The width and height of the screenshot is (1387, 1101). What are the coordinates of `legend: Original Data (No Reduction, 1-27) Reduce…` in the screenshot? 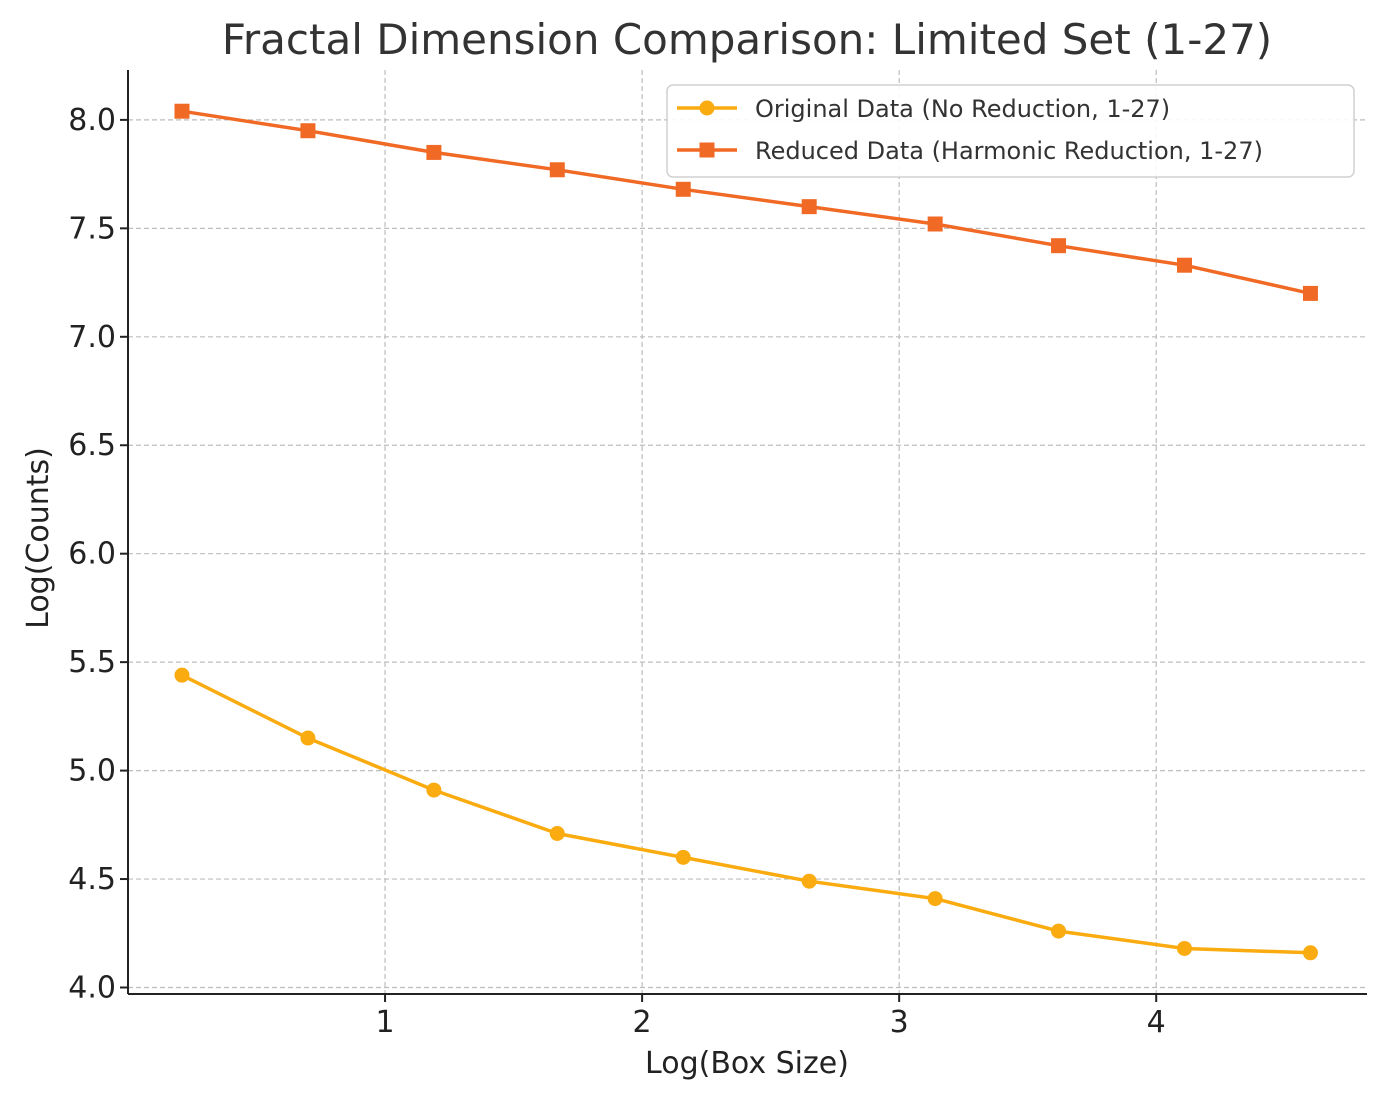 It's located at (1010, 131).